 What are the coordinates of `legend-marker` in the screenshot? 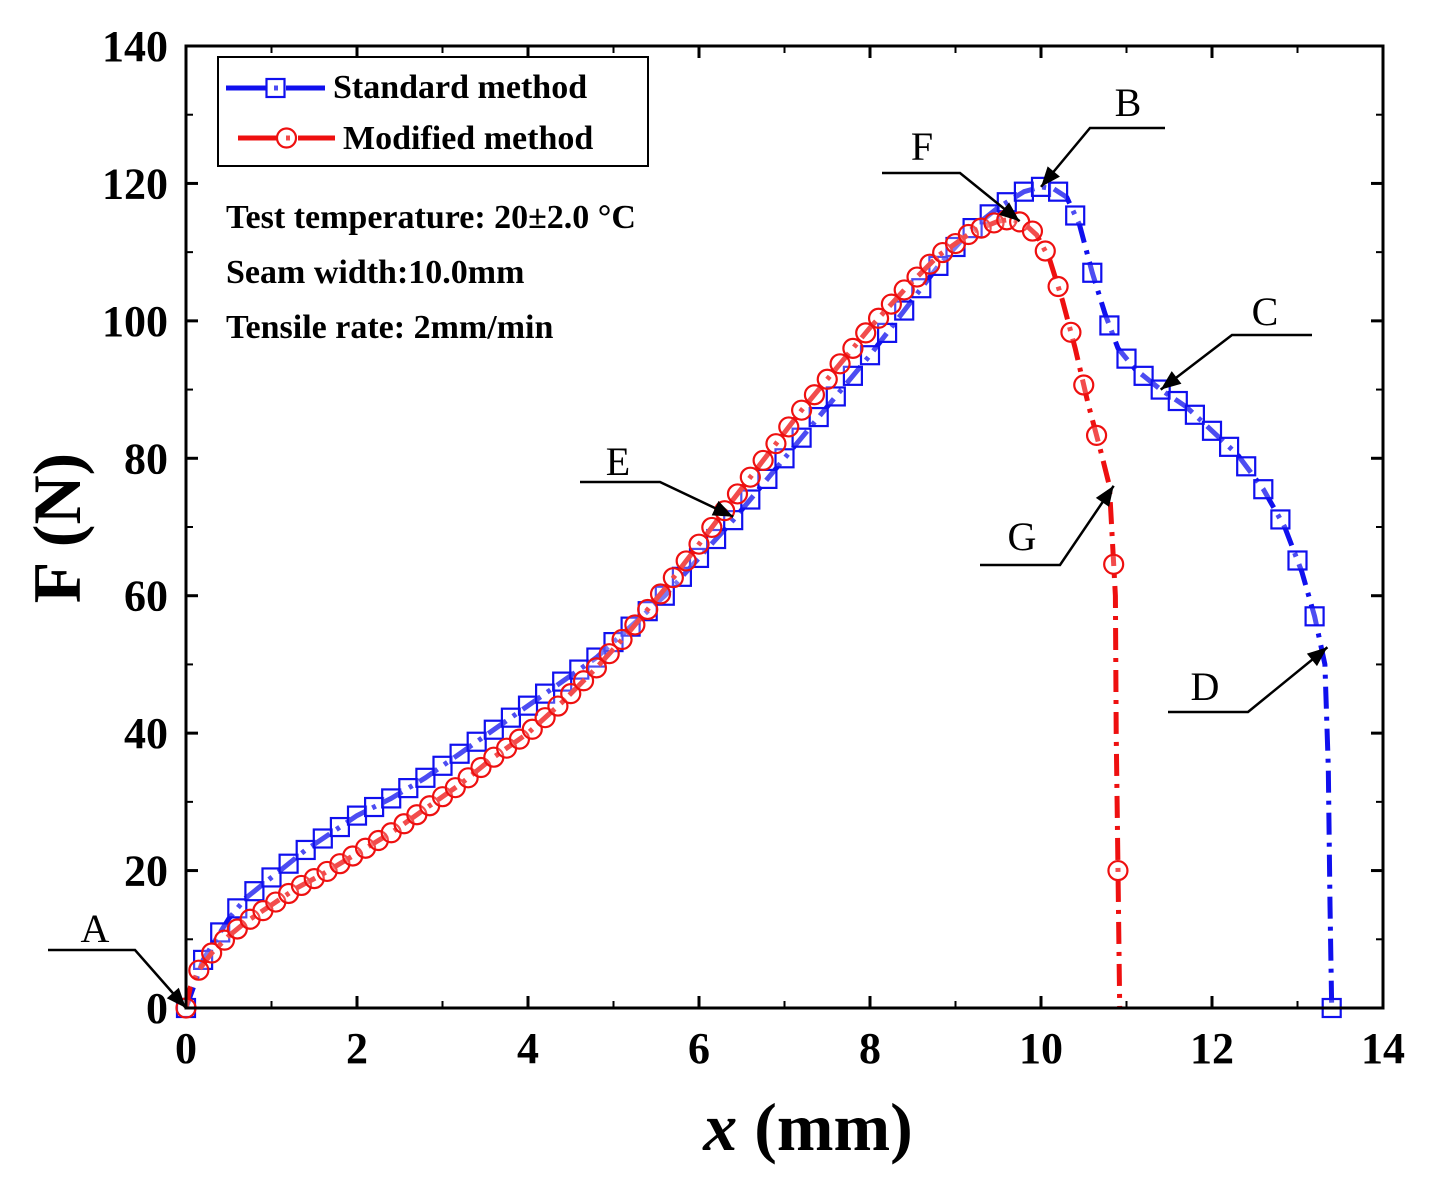 It's located at (275, 88).